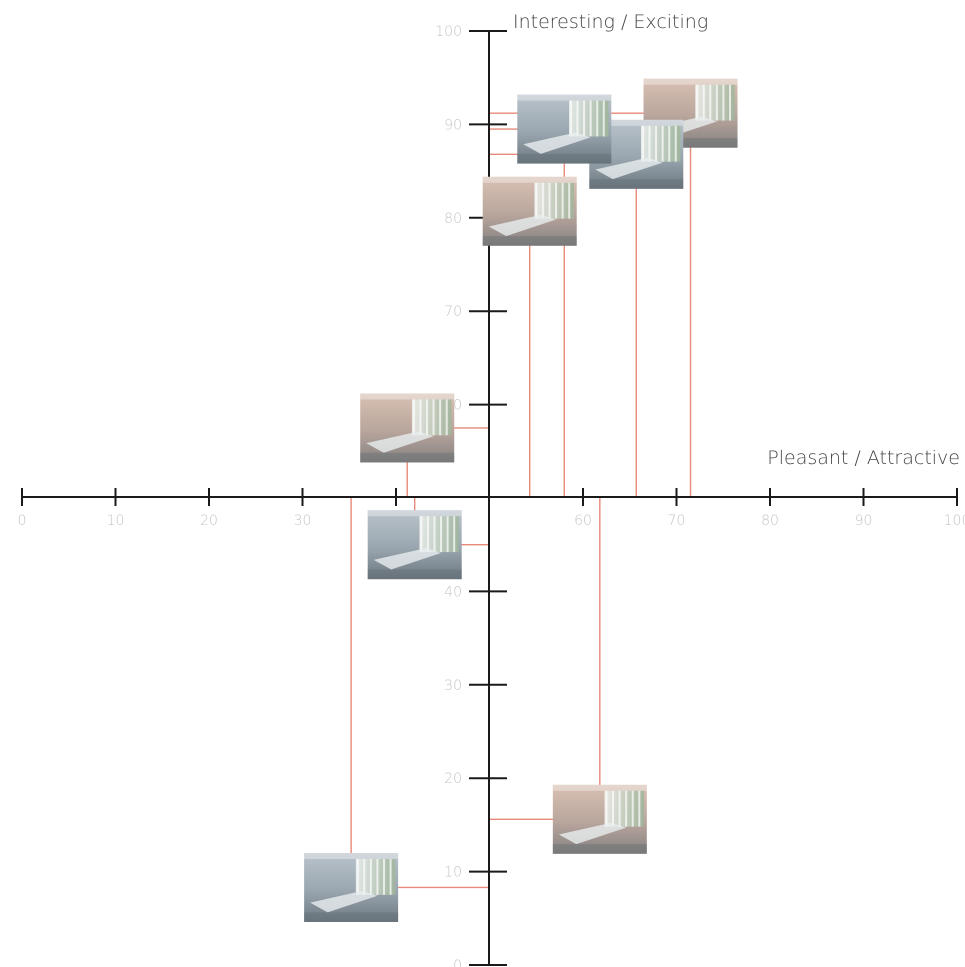 The width and height of the screenshot is (965, 967). I want to click on x-tick-label: 10, so click(116, 521).